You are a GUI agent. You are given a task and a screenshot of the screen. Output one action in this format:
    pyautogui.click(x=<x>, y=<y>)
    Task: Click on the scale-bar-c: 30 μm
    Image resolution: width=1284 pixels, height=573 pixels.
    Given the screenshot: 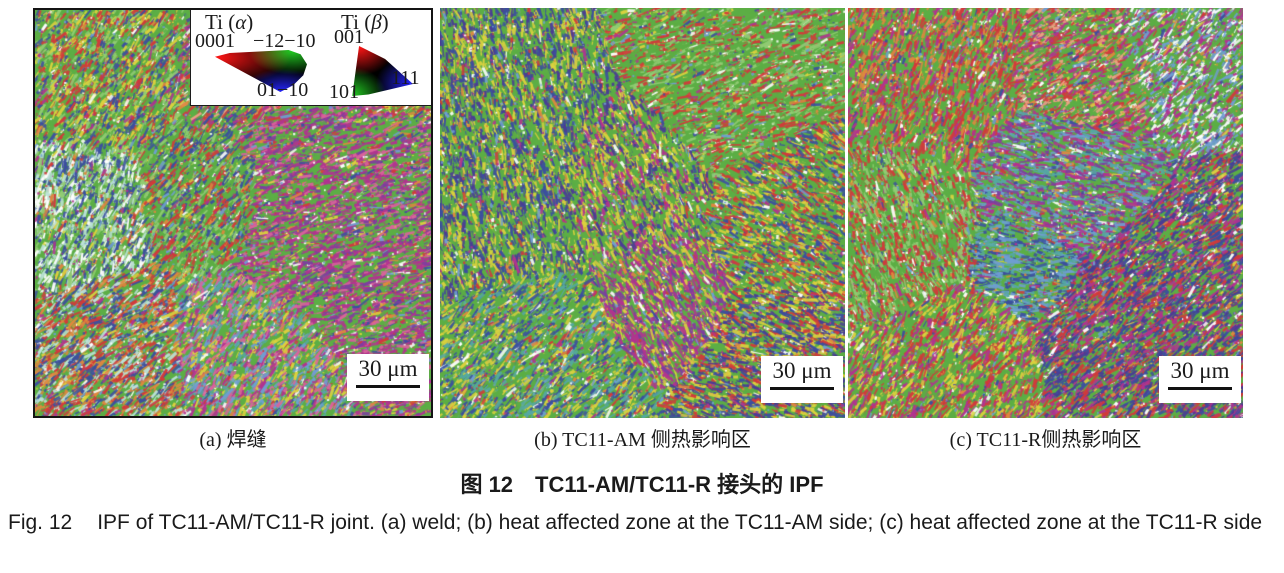 What is the action you would take?
    pyautogui.click(x=1200, y=379)
    